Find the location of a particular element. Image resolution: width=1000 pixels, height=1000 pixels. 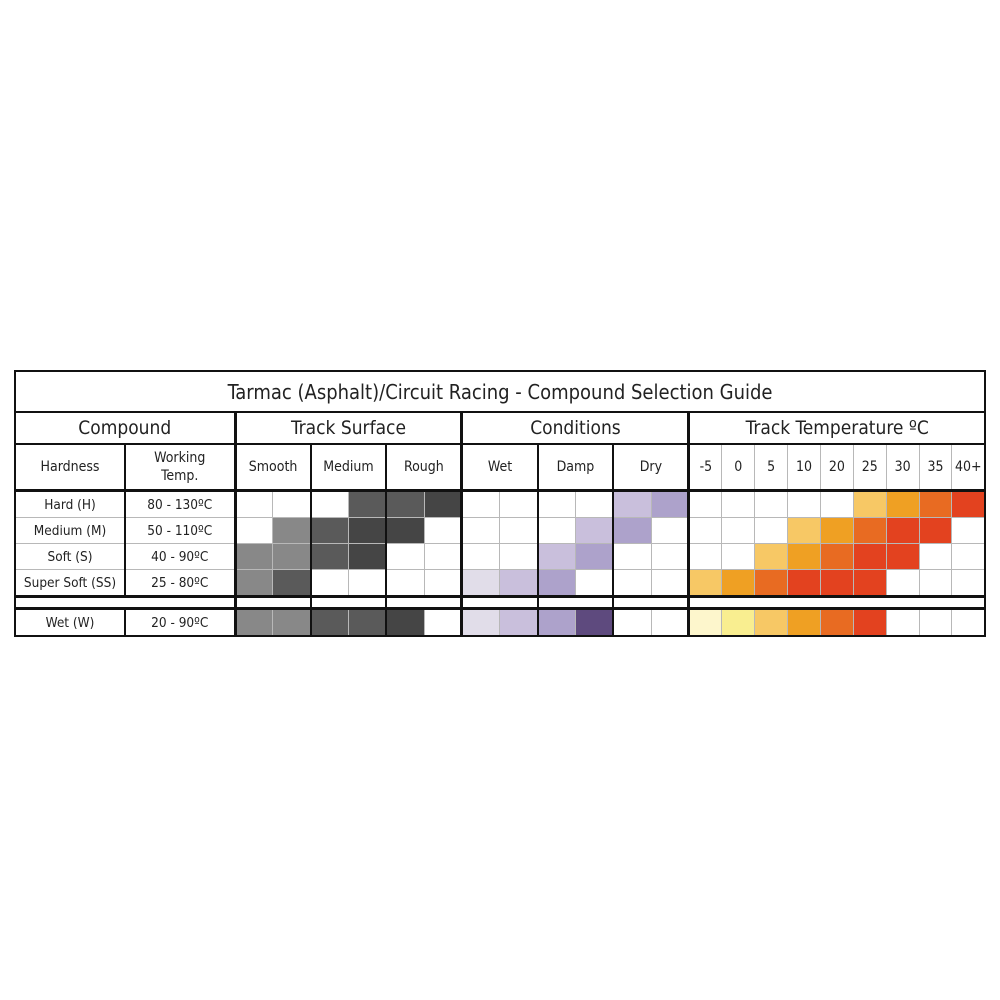

working-temp: 40 - 90ºC is located at coordinates (180, 556).